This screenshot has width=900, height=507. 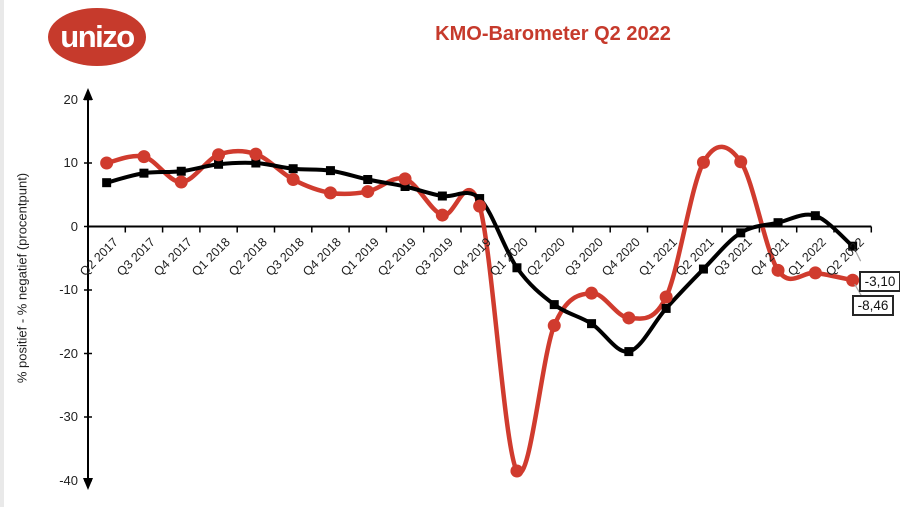 What do you see at coordinates (88, 94) in the screenshot?
I see `y-axis-arrow-up-icon` at bounding box center [88, 94].